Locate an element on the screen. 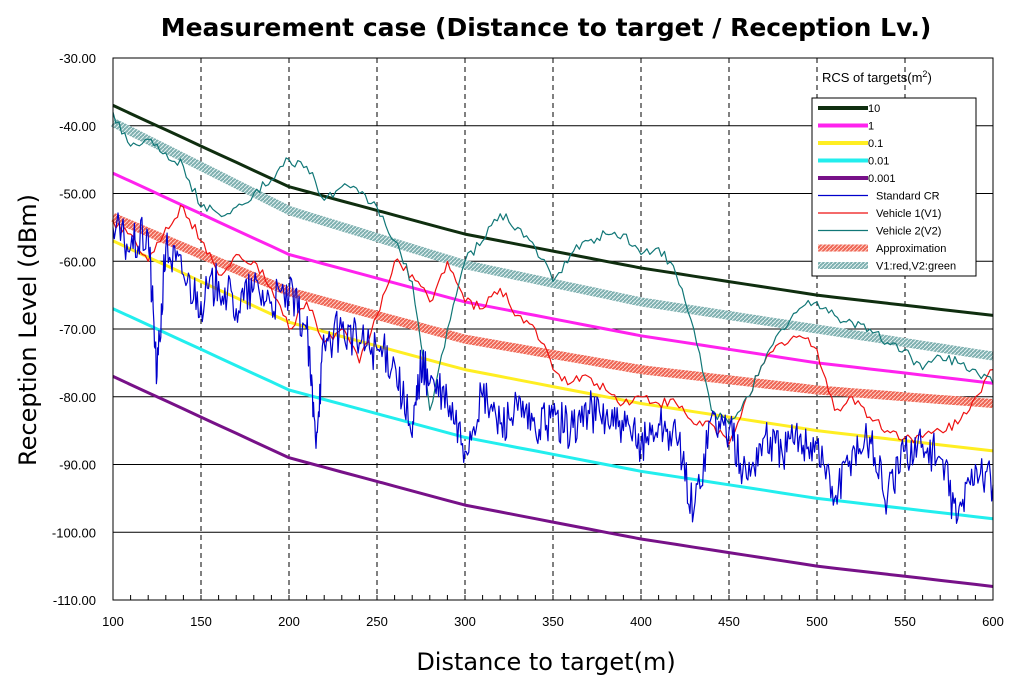 The width and height of the screenshot is (1036, 691). legend-entry-0-1-label: 0.1 is located at coordinates (875, 144).